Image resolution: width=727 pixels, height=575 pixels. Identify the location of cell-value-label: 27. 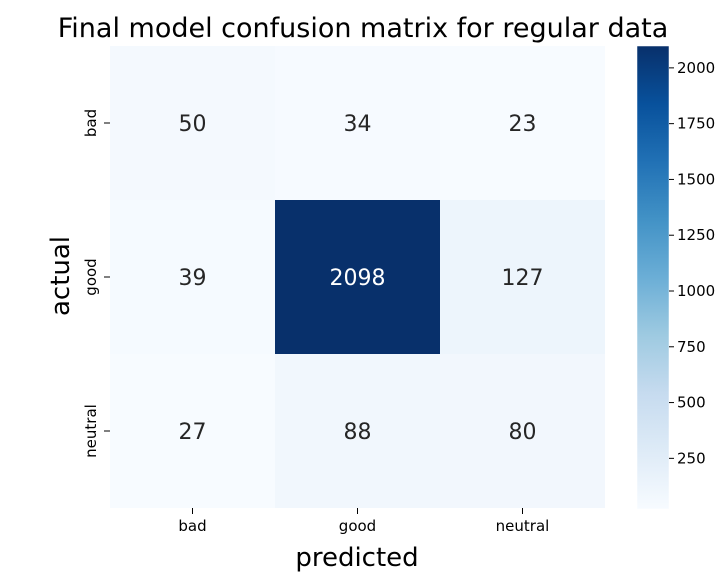
(193, 432).